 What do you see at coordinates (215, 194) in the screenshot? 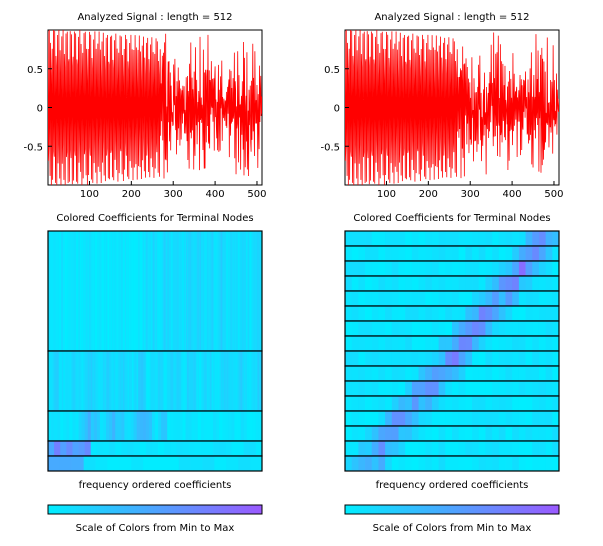
I see `x-tick-label: 400` at bounding box center [215, 194].